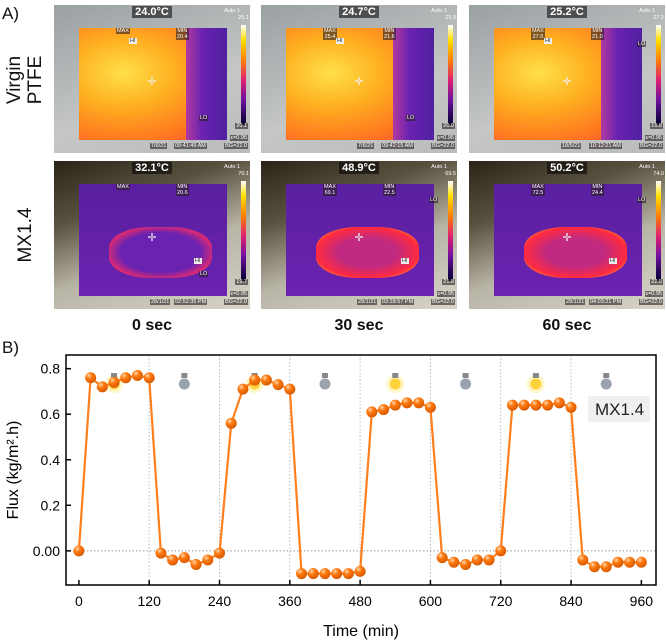 The image size is (666, 644). I want to click on x-tick-label: 480, so click(360, 601).